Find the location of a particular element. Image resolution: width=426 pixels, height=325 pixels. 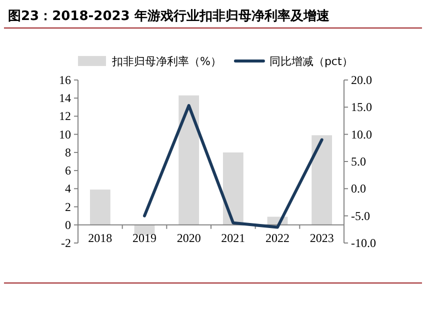

x-tick-label: 2023 is located at coordinates (322, 237).